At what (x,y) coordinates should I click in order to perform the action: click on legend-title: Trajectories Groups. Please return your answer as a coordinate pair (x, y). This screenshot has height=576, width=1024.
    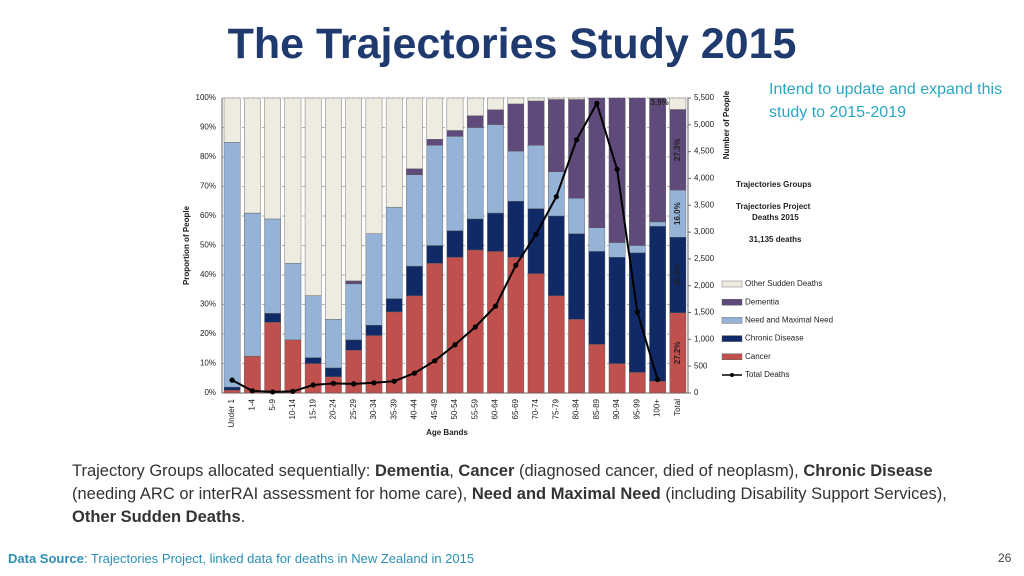
    Looking at the image, I should click on (774, 184).